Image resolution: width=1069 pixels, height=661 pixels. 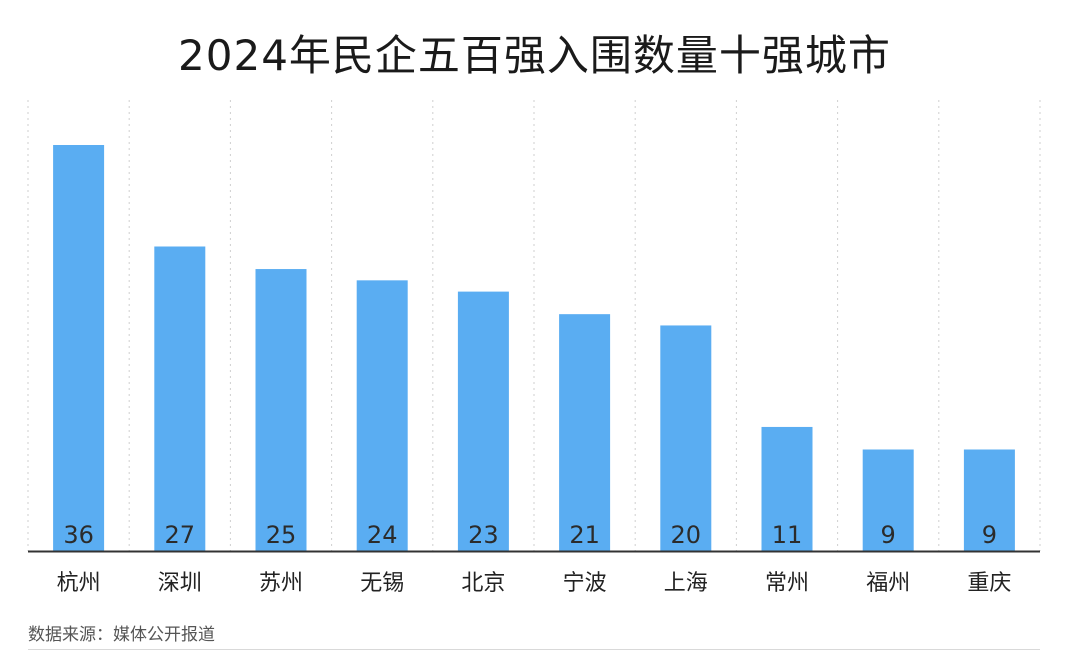 I want to click on bar-上海, so click(x=686, y=438).